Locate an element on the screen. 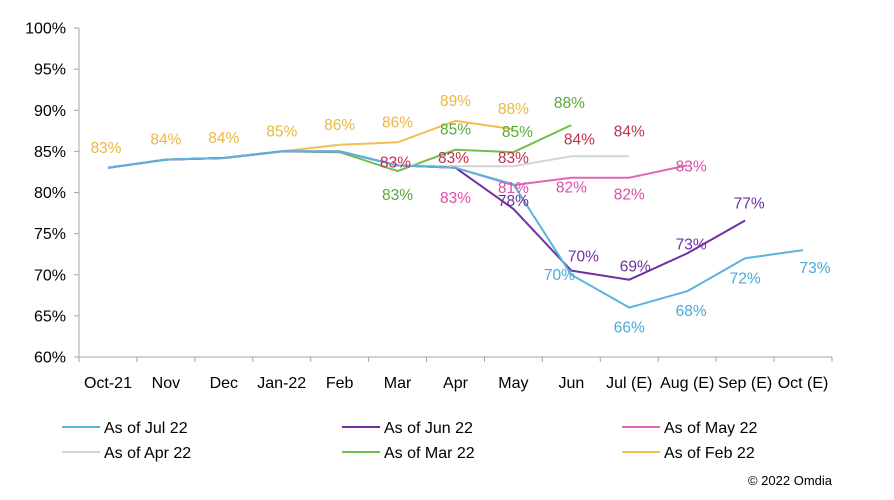 This screenshot has width=894, height=500. data-label: 72% is located at coordinates (745, 278).